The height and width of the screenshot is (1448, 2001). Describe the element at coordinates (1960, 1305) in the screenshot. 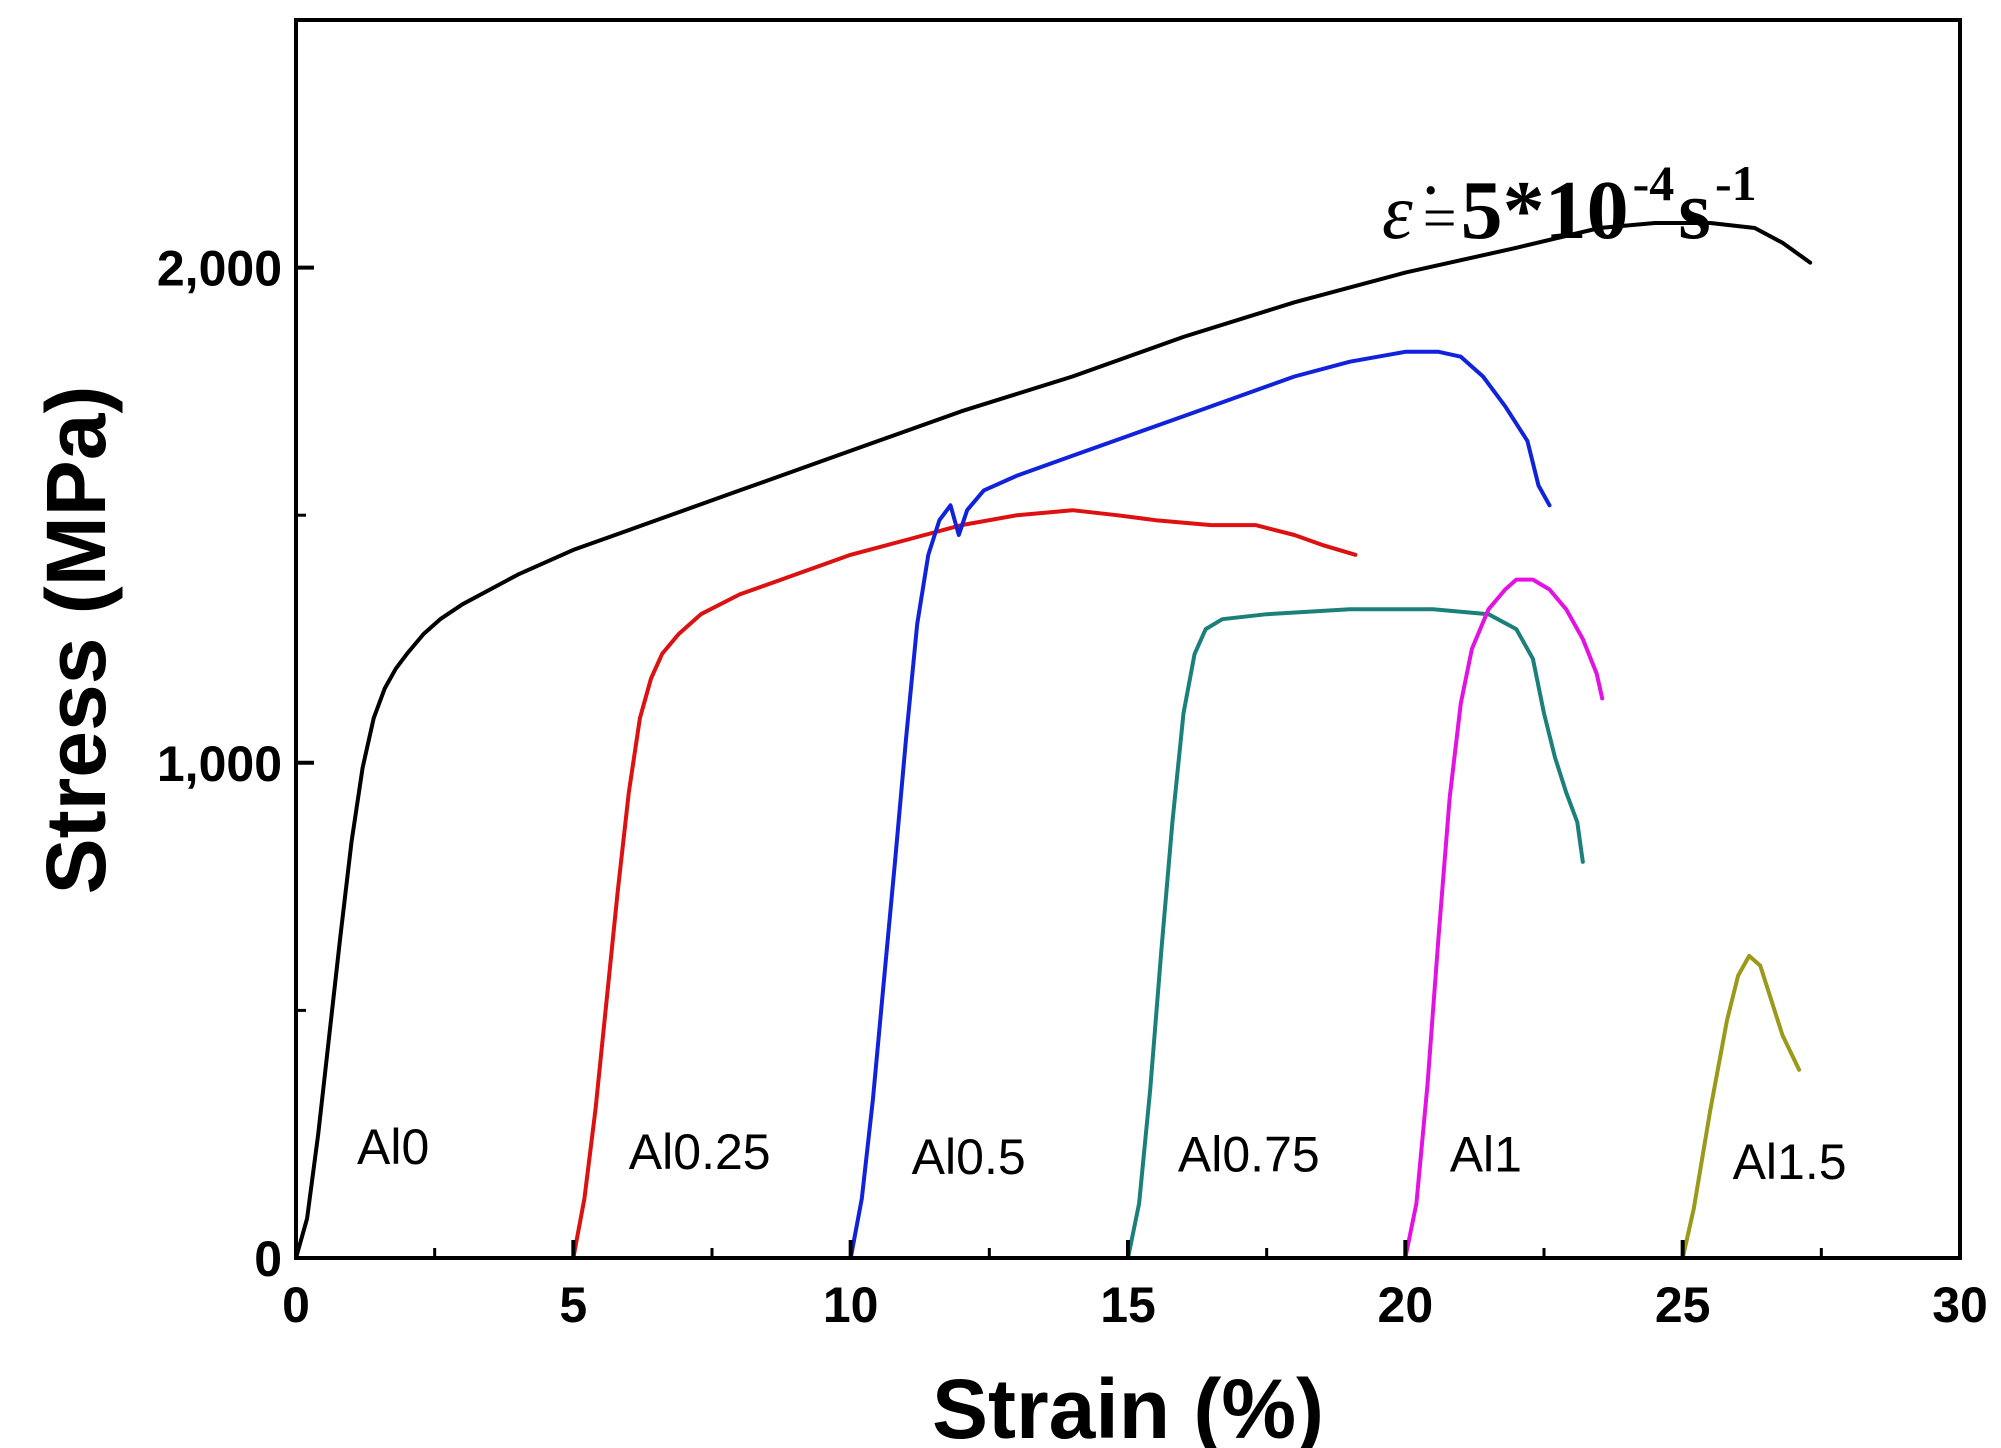

I see `x-tick-label: 30` at that location.